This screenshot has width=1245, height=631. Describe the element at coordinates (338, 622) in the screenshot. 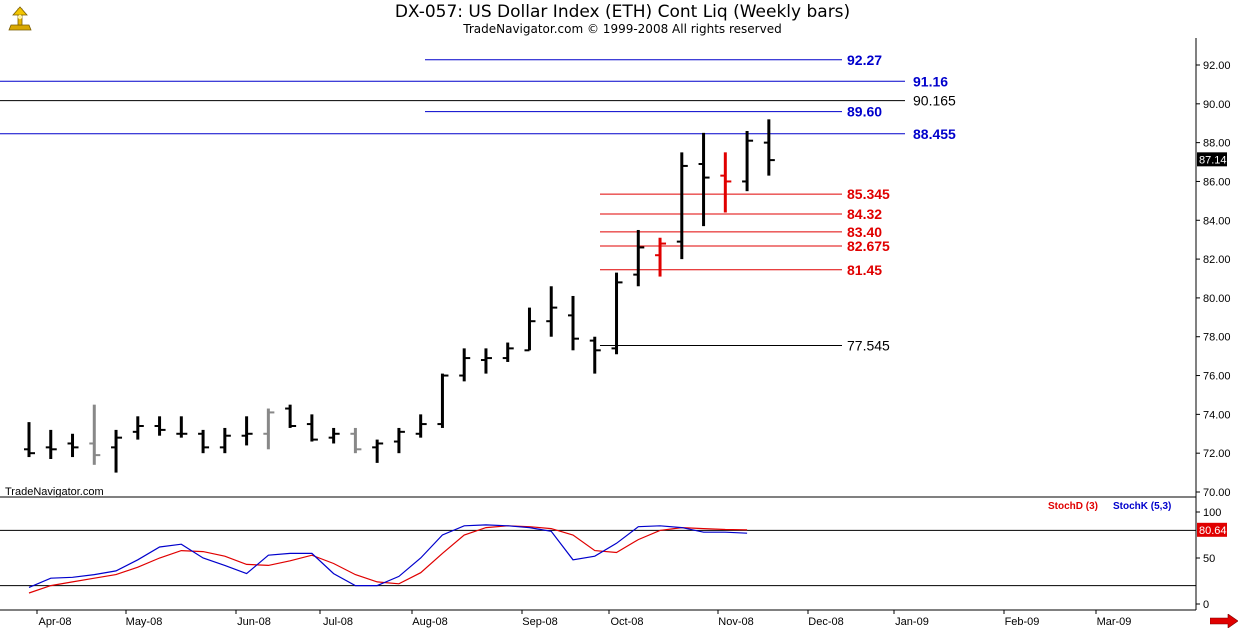

I see `x-tick-label: Jul-08` at that location.